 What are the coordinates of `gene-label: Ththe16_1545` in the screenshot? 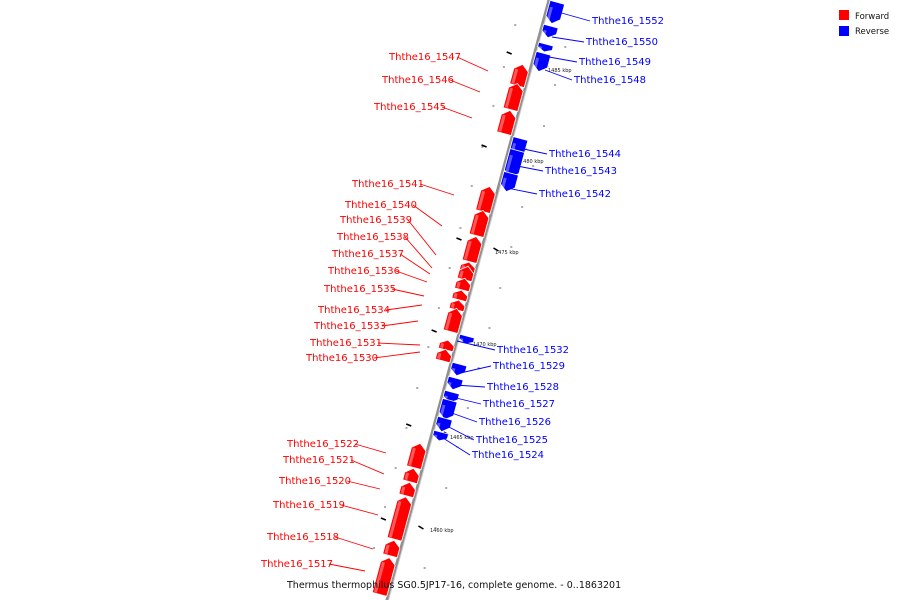 It's located at (409, 107).